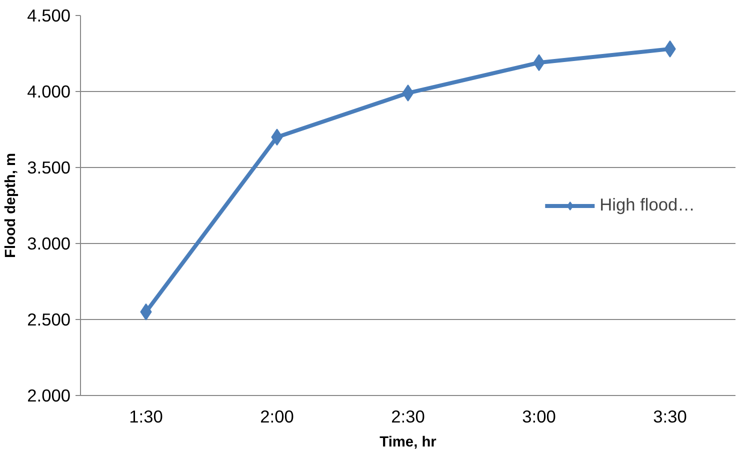  Describe the element at coordinates (277, 416) in the screenshot. I see `x-tick-label: 2:00` at that location.